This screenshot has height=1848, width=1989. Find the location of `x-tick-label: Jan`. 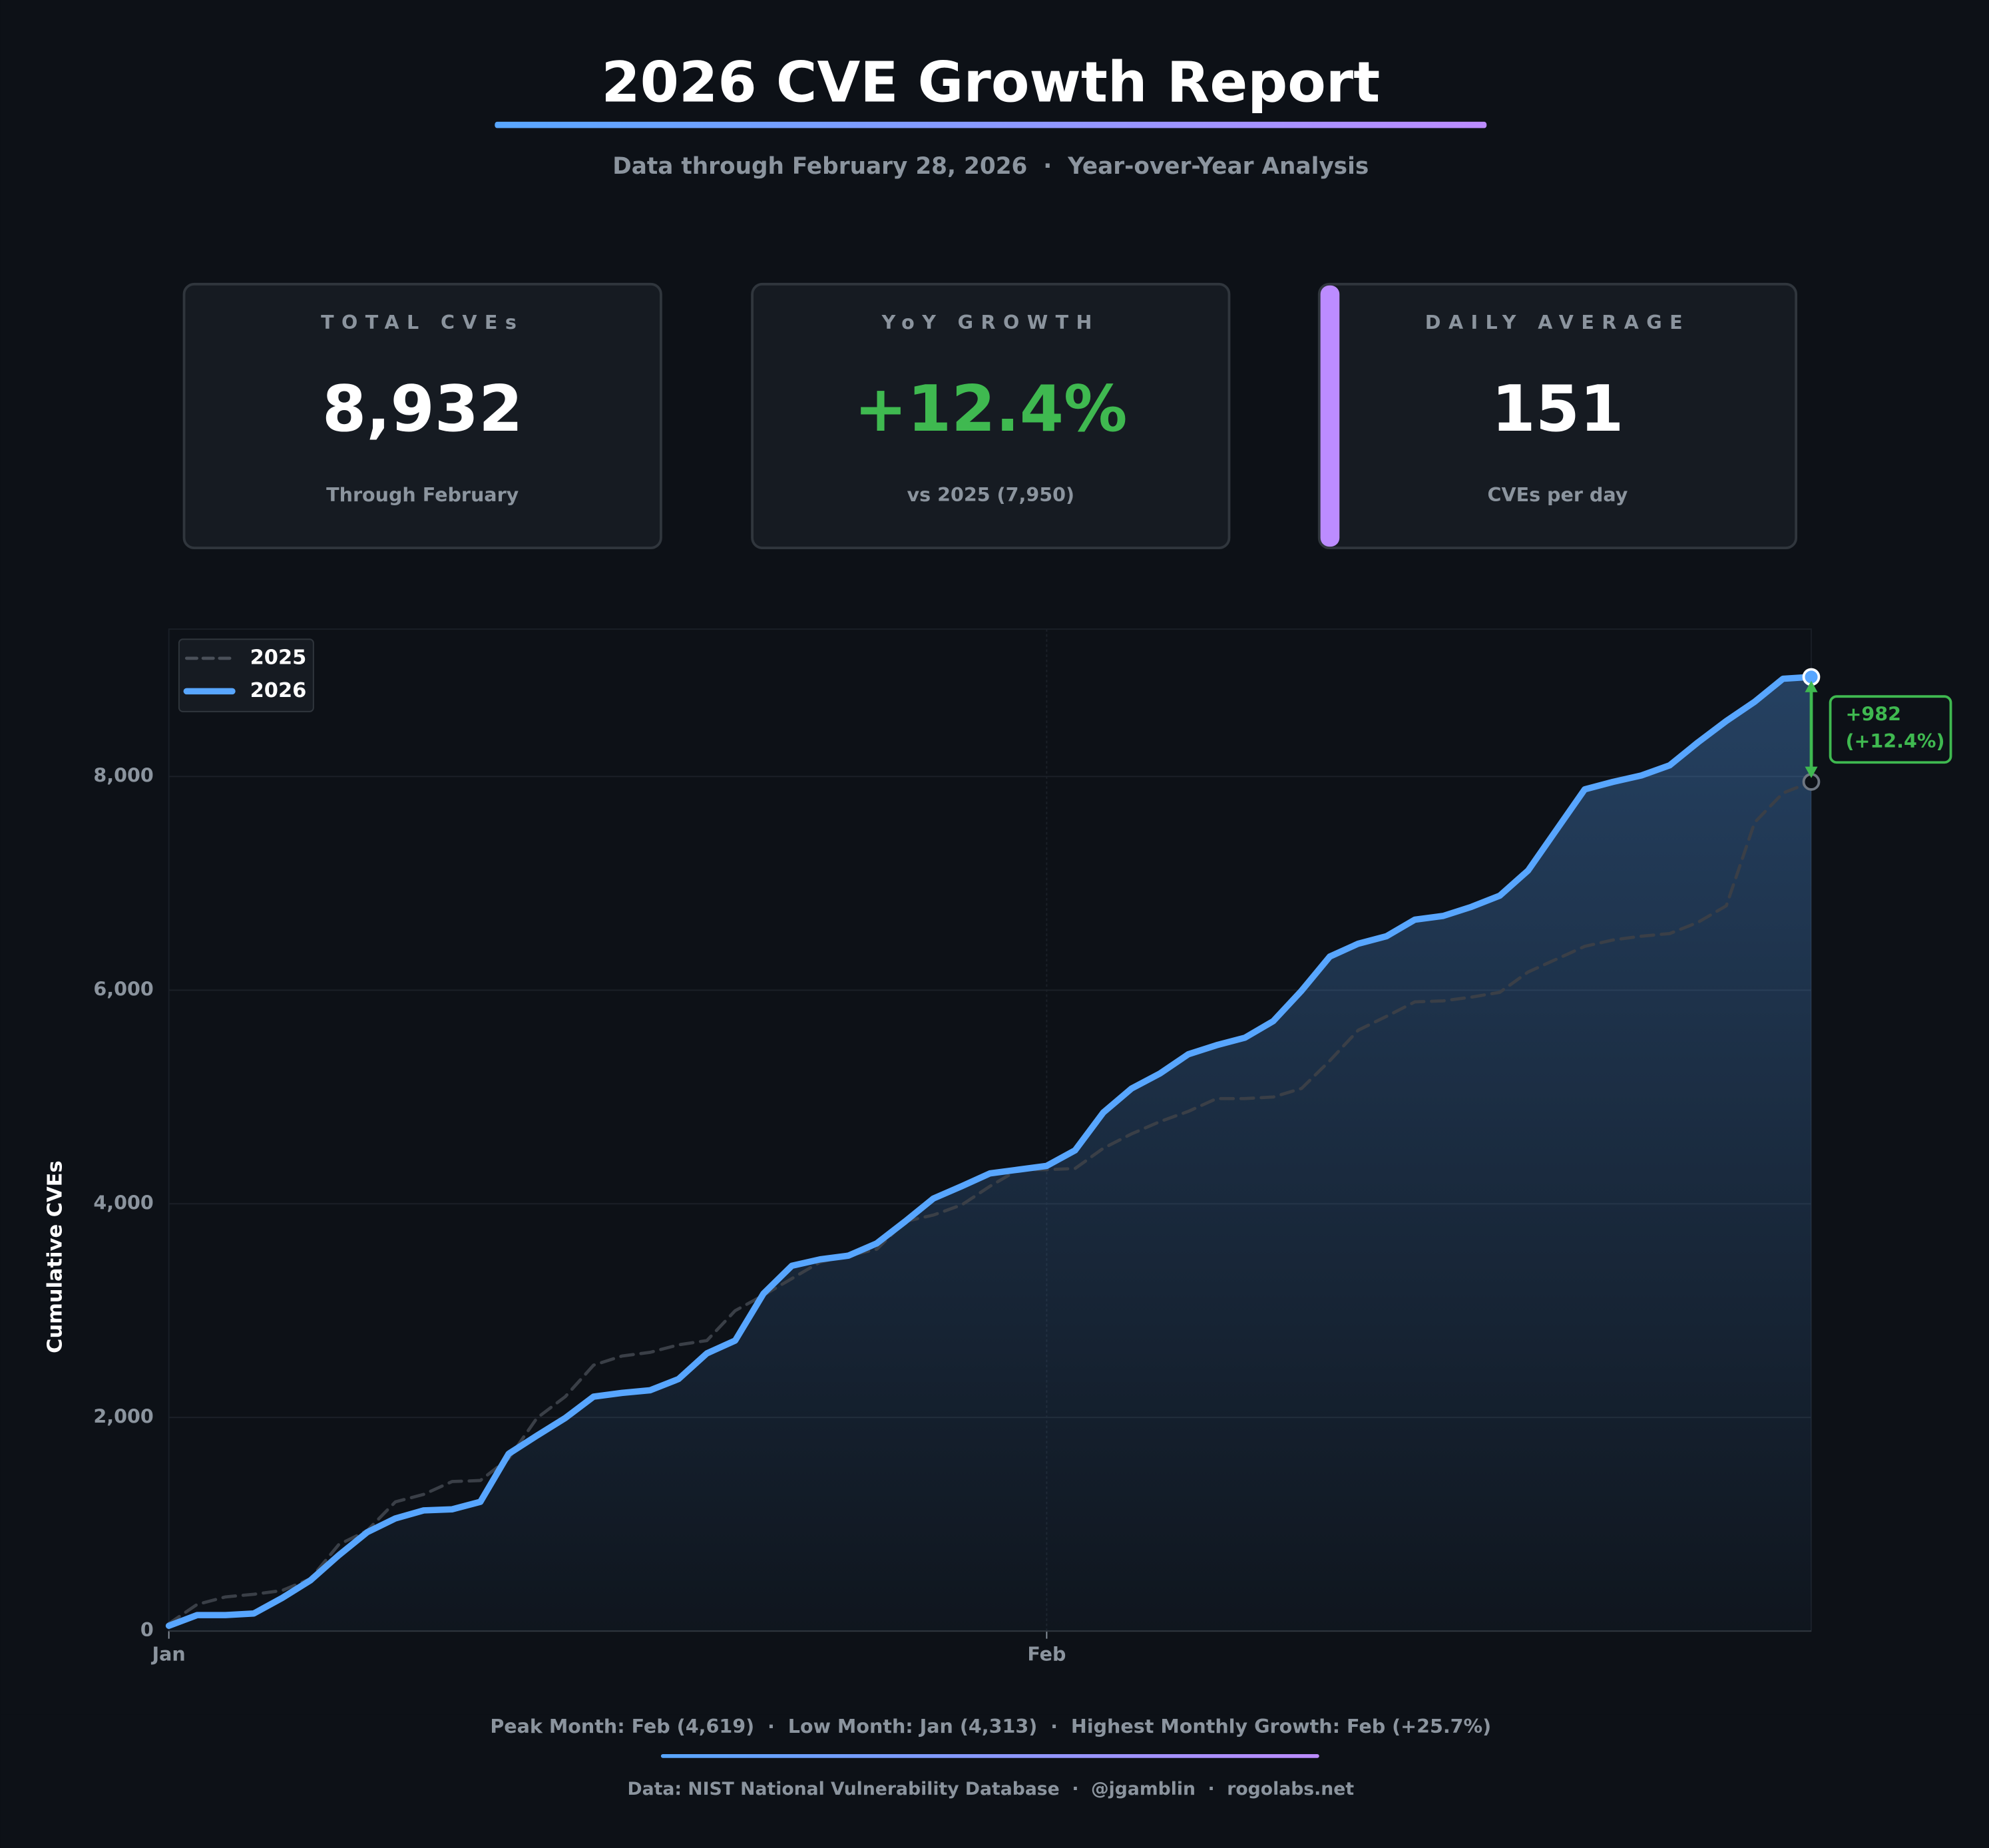

x-tick-label: Jan is located at coordinates (168, 1653).